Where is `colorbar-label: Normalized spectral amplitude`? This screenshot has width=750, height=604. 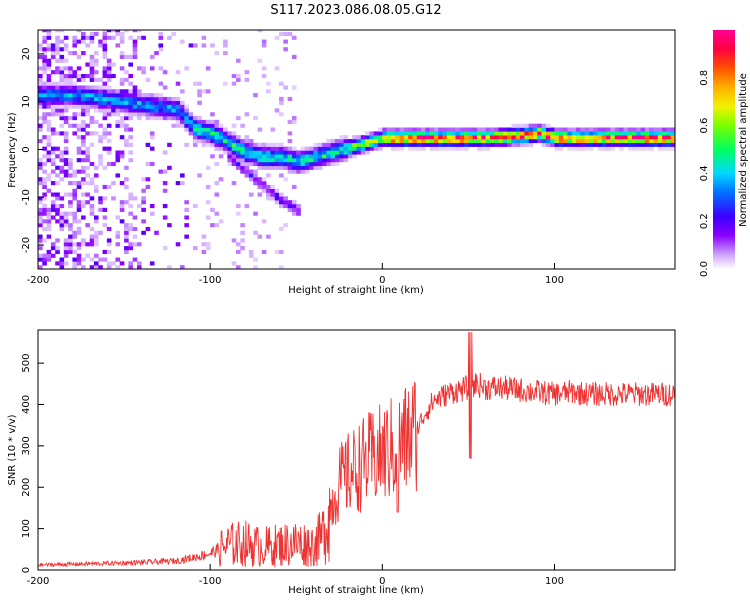
colorbar-label: Normalized spectral amplitude is located at coordinates (743, 150).